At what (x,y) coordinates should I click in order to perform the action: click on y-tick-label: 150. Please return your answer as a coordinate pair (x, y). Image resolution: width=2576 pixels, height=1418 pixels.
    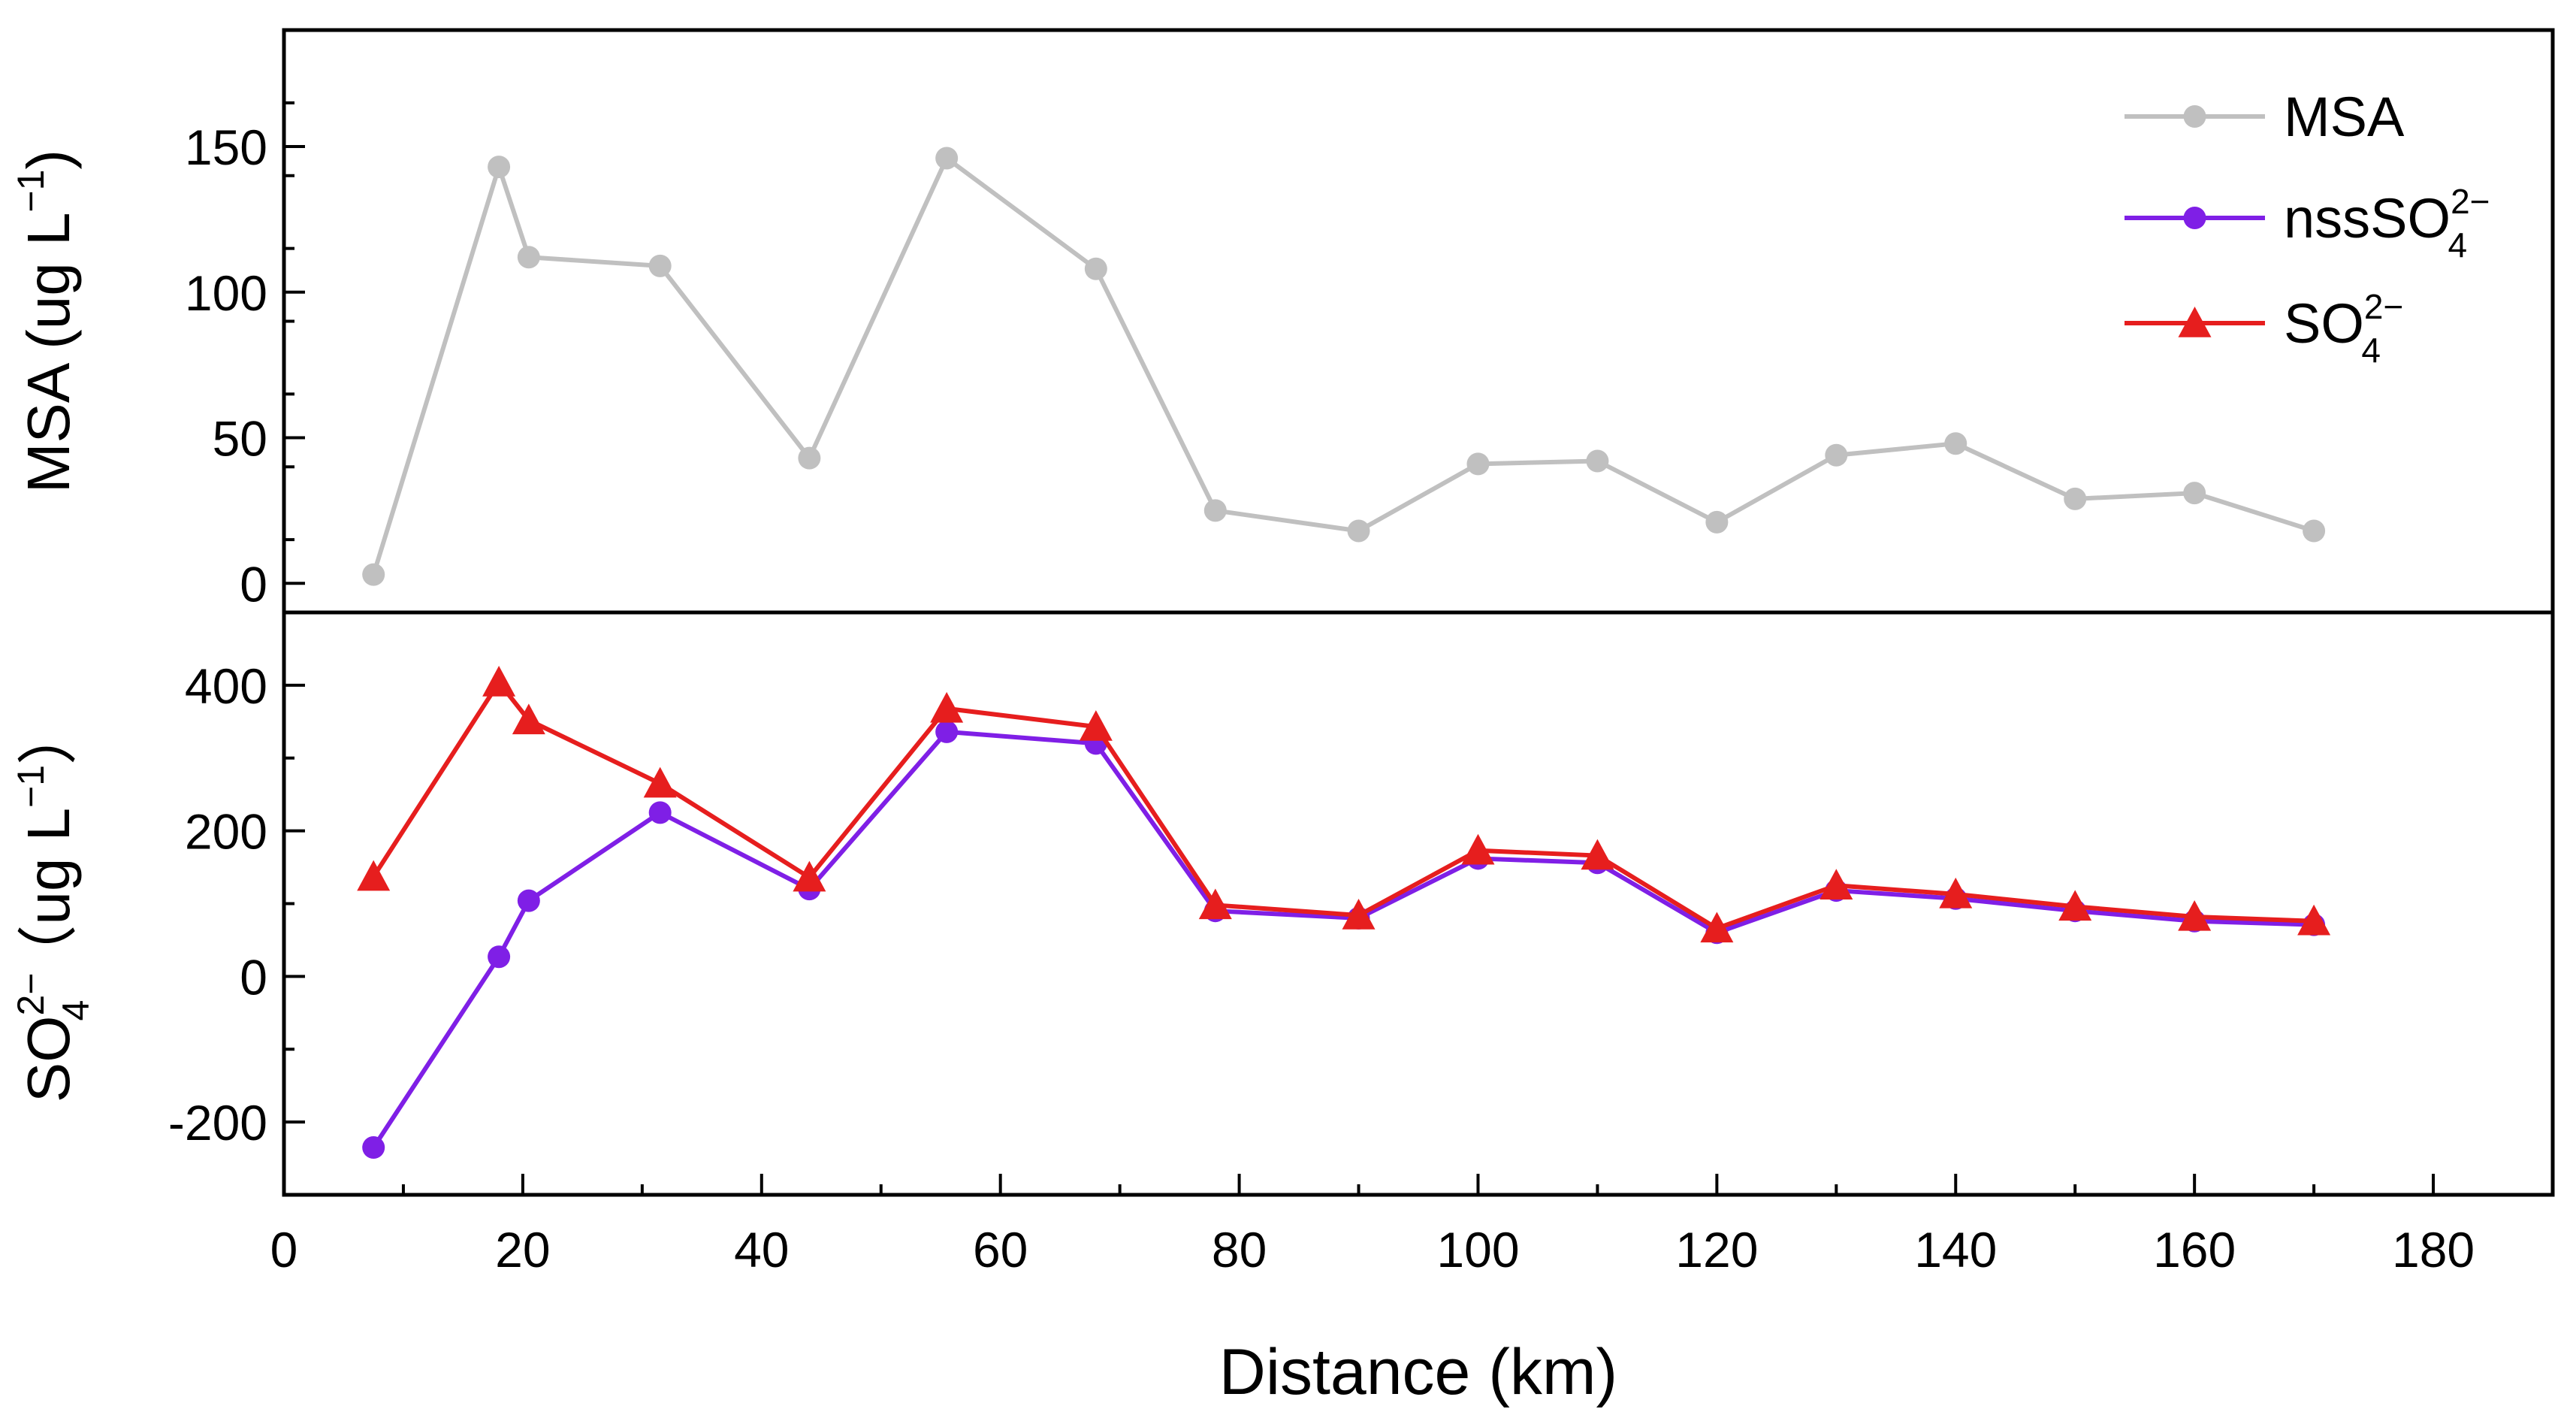
    Looking at the image, I should click on (226, 147).